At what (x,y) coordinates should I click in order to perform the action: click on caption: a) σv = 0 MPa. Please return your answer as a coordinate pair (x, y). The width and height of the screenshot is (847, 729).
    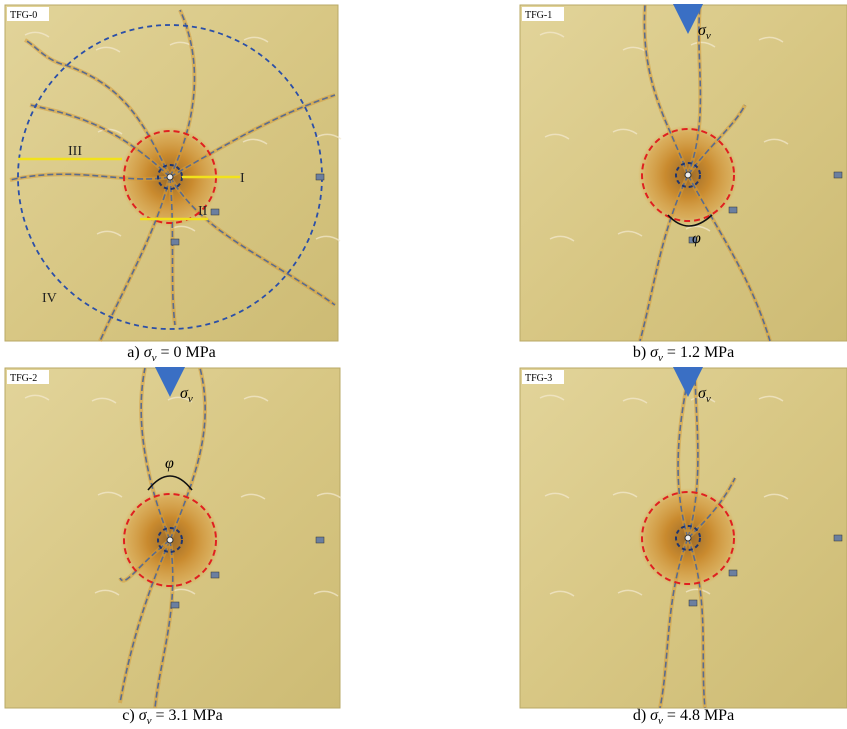
    Looking at the image, I should click on (171, 354).